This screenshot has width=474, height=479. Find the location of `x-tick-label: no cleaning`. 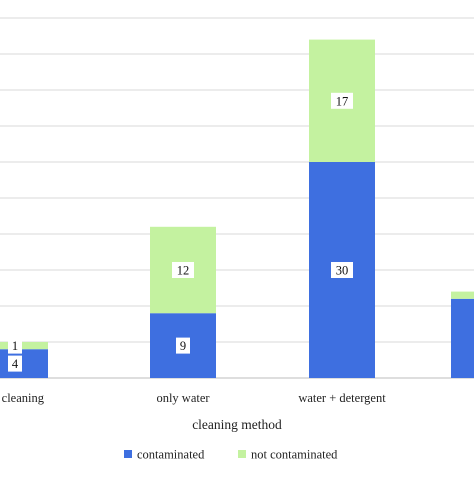

x-tick-label: no cleaning is located at coordinates (22, 398).